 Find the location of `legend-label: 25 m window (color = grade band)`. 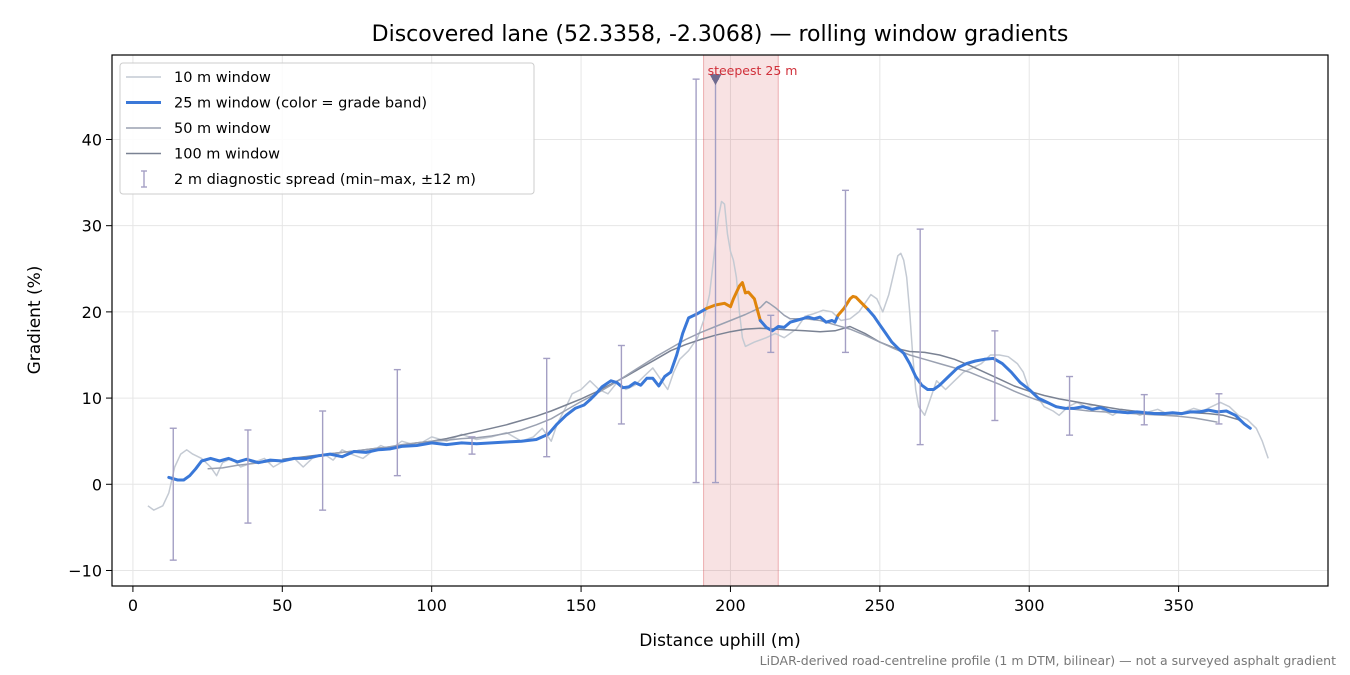

legend-label: 25 m window (color = grade band) is located at coordinates (300, 104).